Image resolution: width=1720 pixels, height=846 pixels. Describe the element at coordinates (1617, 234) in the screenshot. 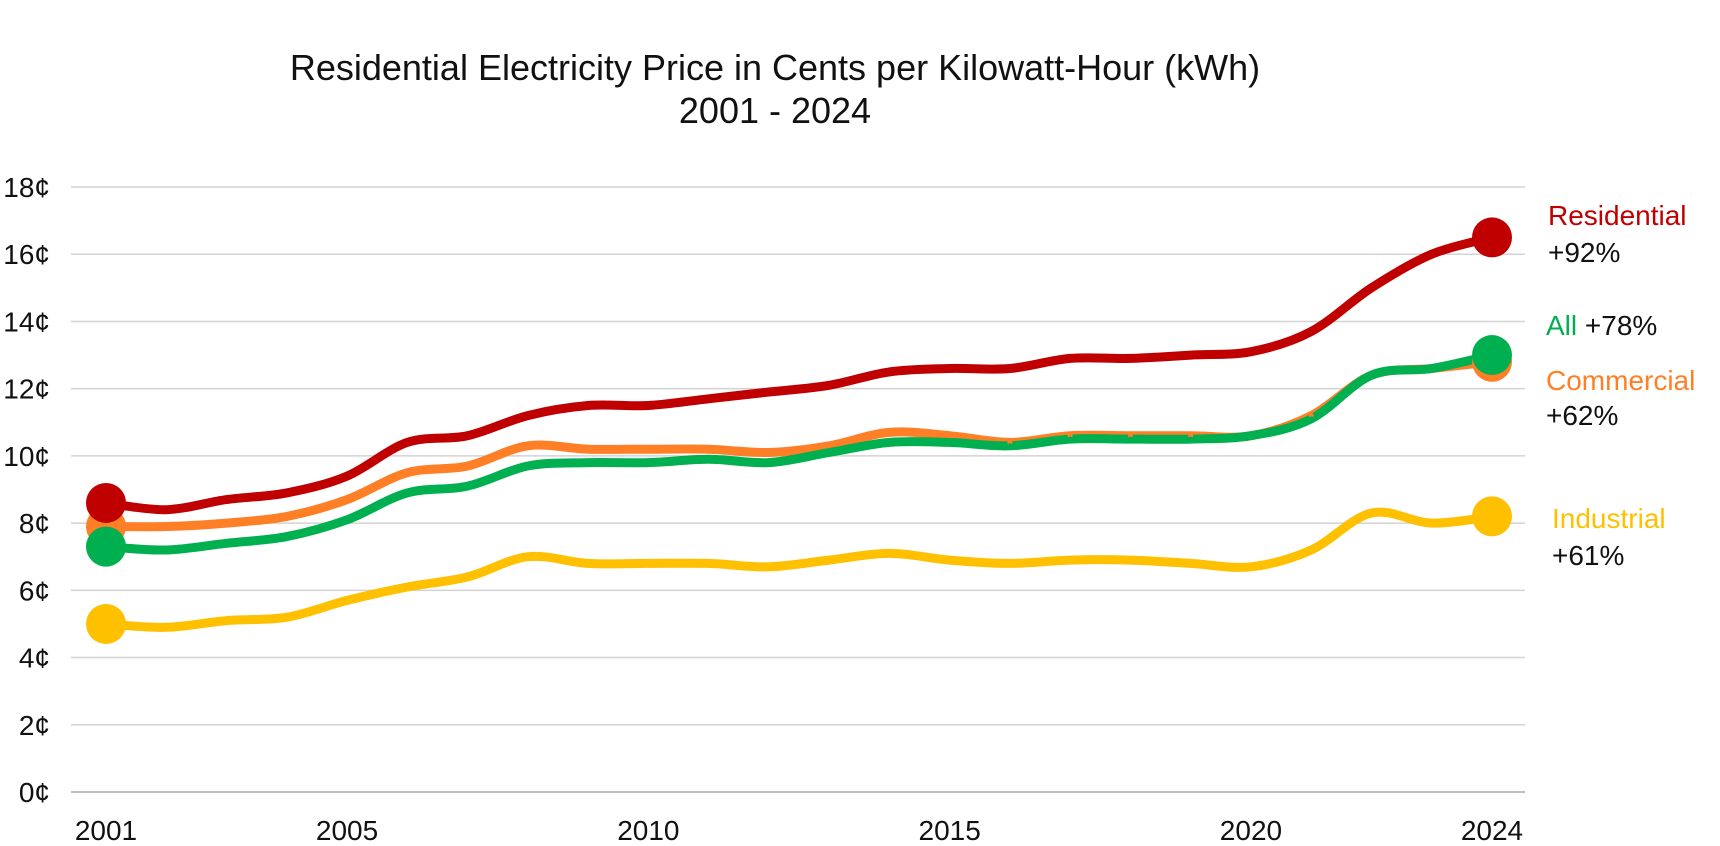

I see `end-label-residential: Residential +92%` at that location.